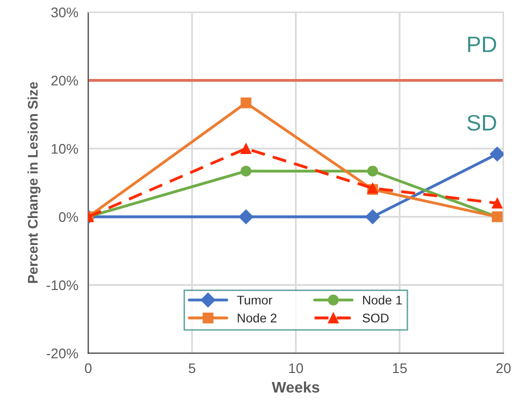 The width and height of the screenshot is (519, 406). I want to click on y-tick-label: 20%, so click(64, 81).